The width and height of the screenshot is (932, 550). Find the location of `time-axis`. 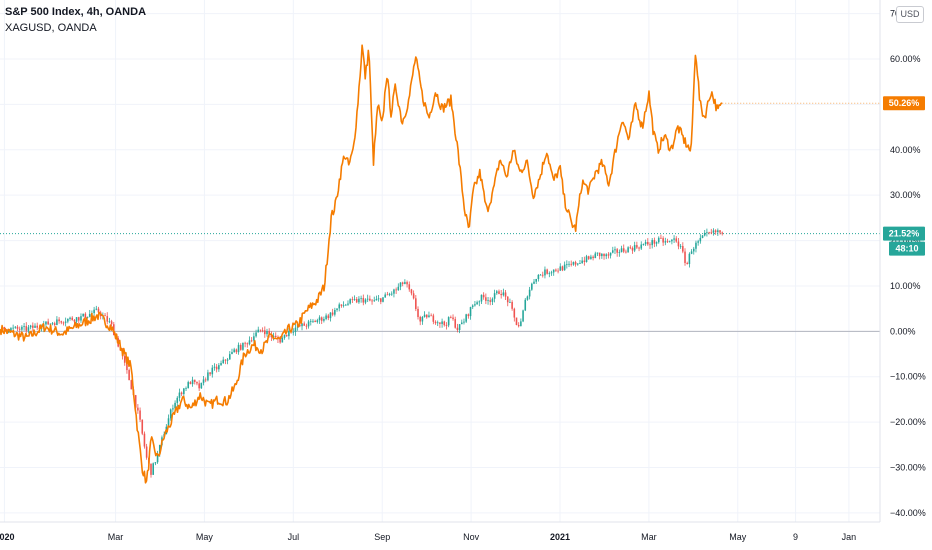

time-axis is located at coordinates (466, 535).